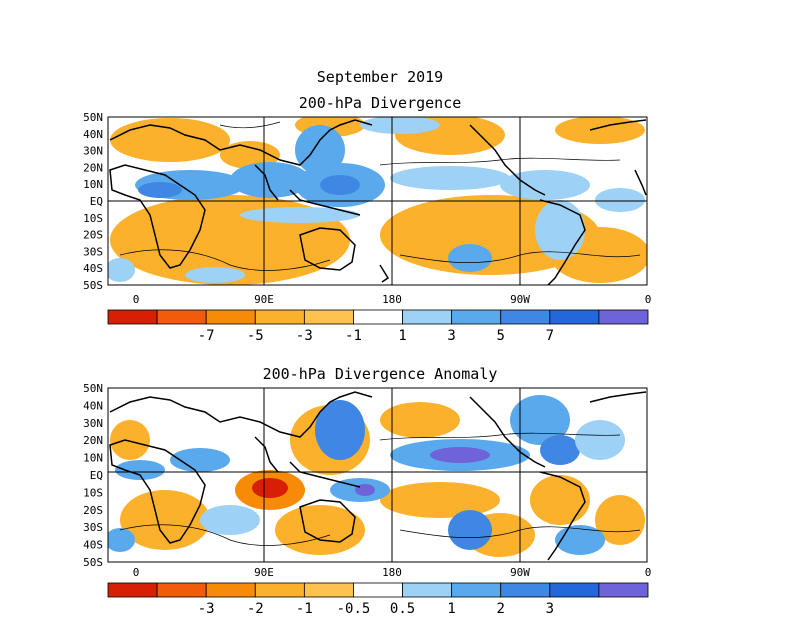  I want to click on panel2-title: 200-hPa Divergence Anomaly, so click(380, 374).